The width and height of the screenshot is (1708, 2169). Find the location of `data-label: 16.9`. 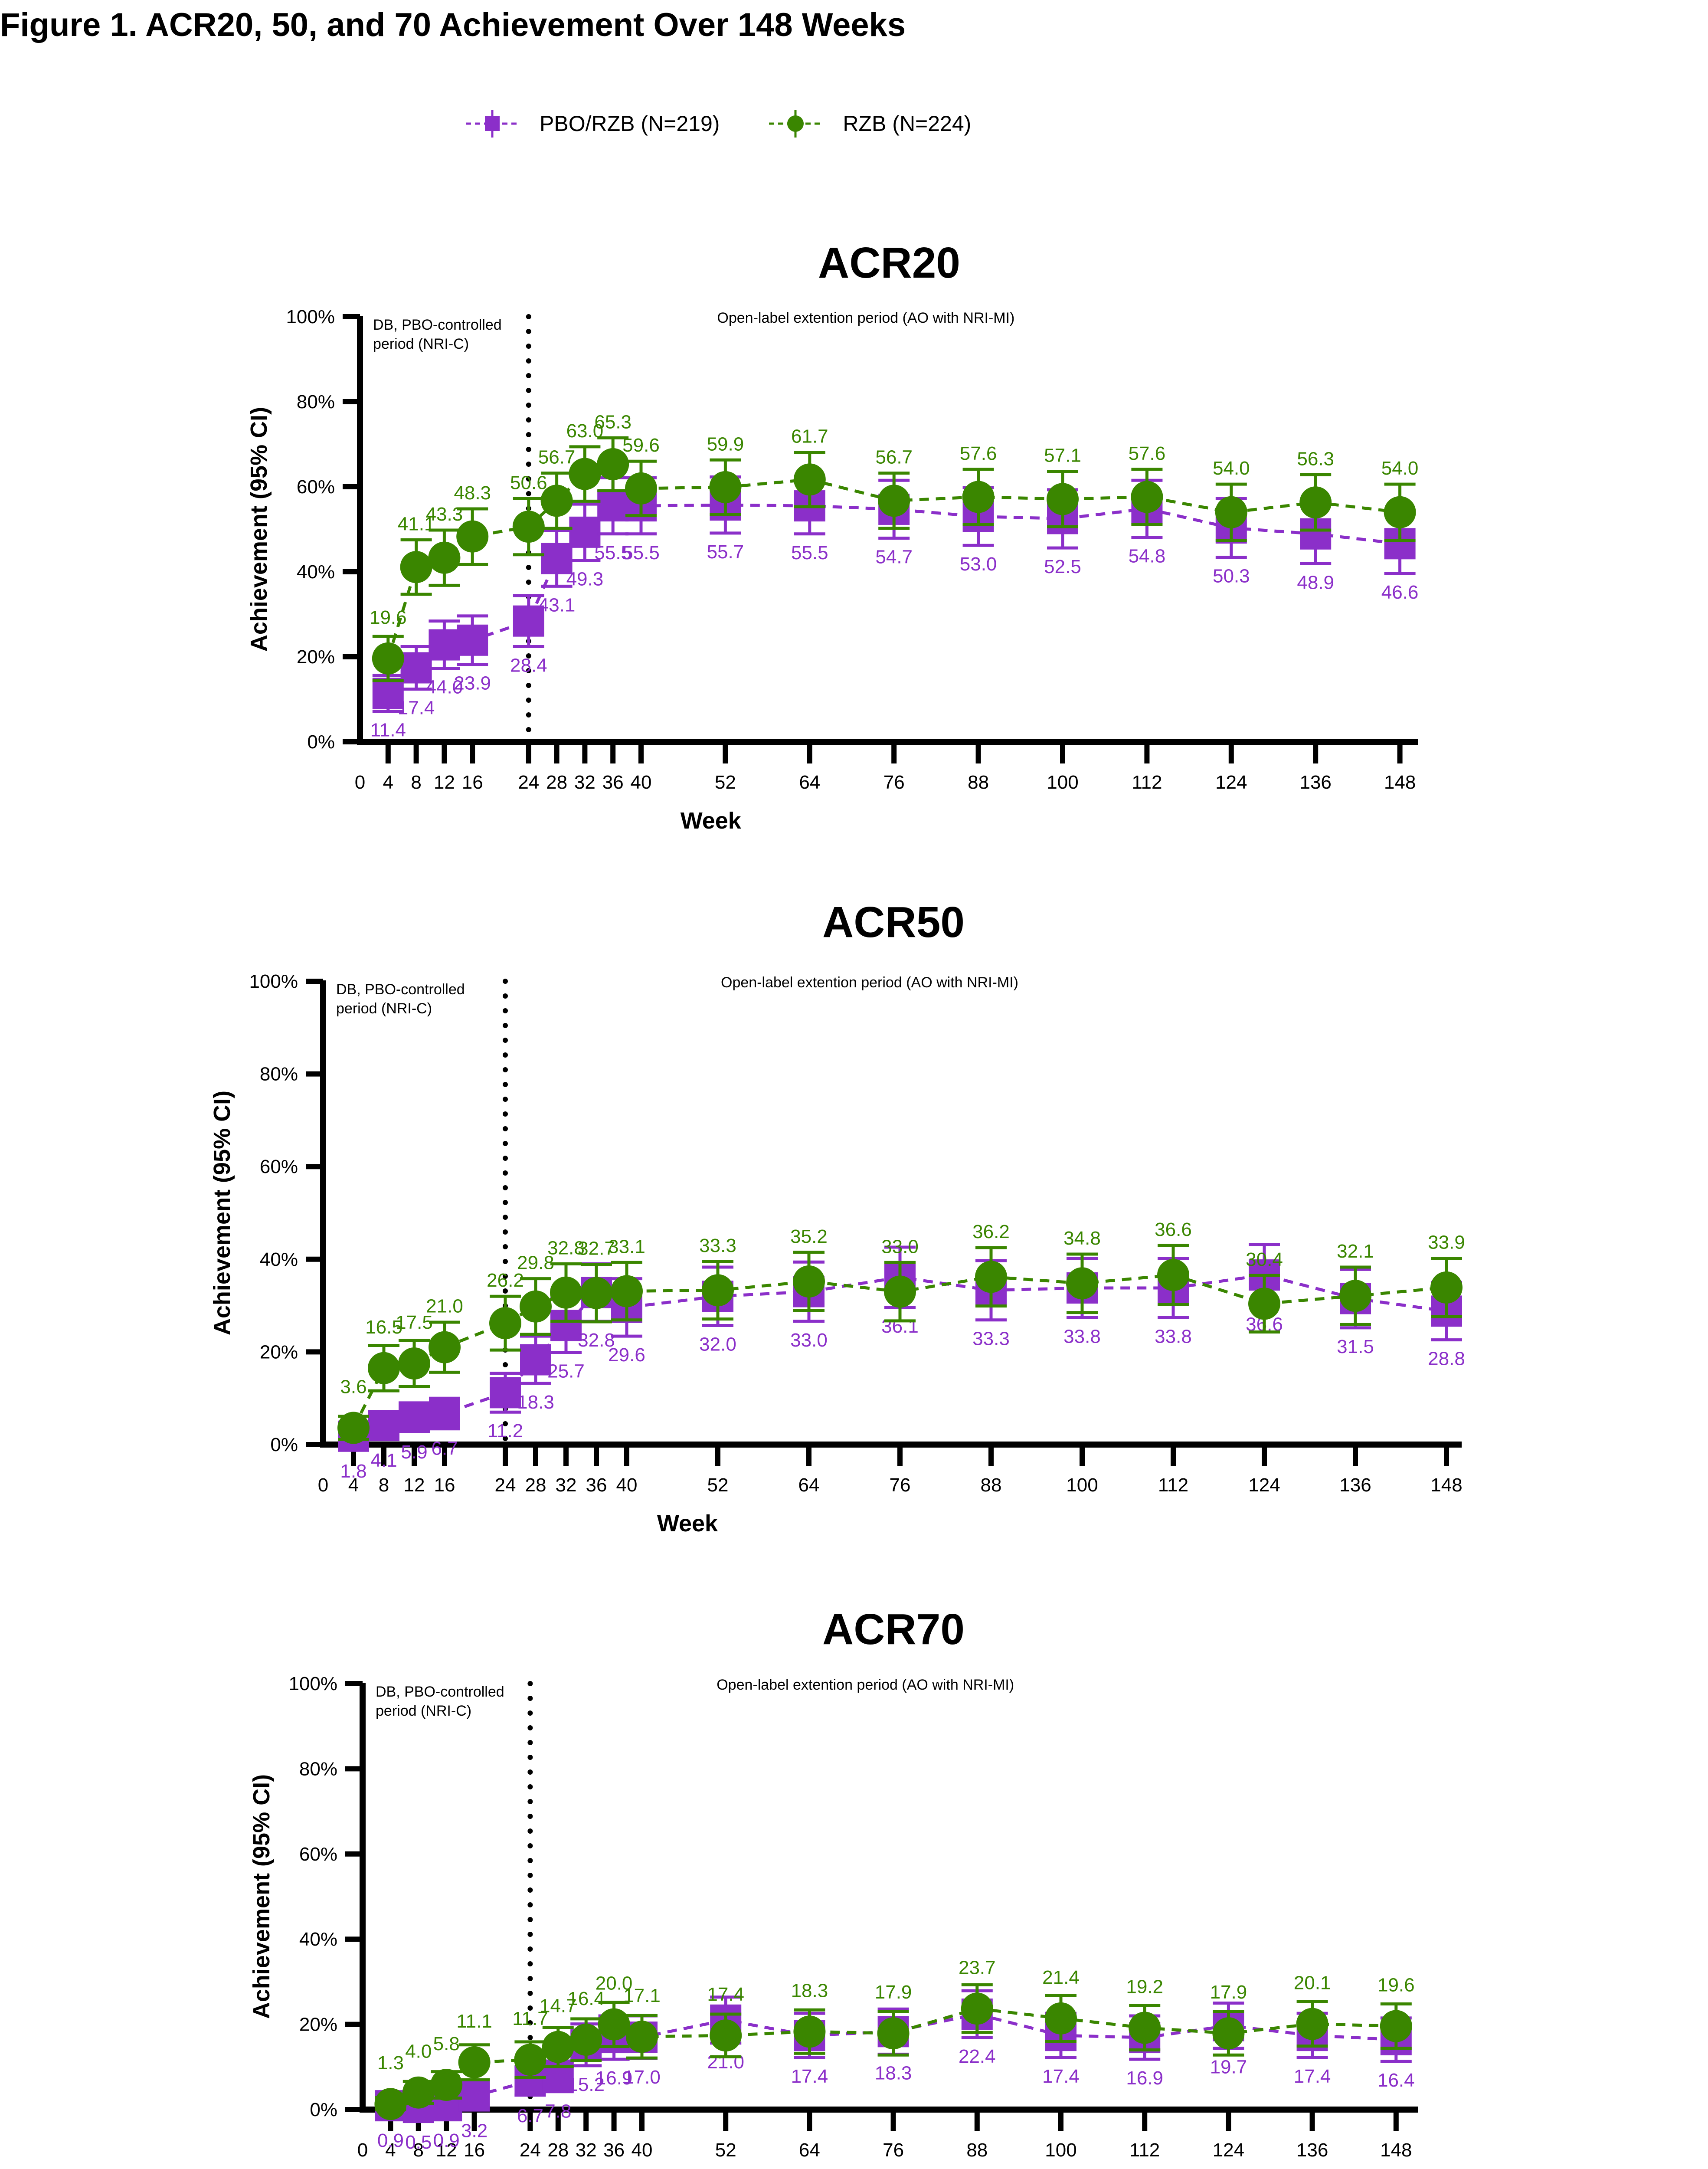

data-label: 16.9 is located at coordinates (1144, 2078).